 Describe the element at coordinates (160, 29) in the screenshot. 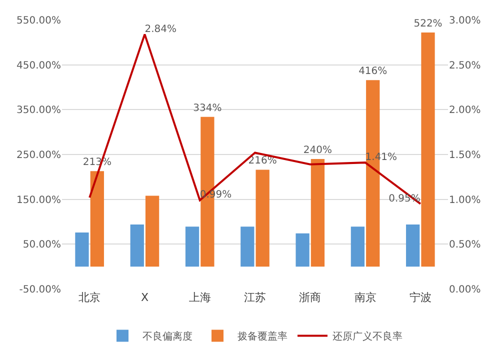

I see `data-label: 2.84%` at that location.